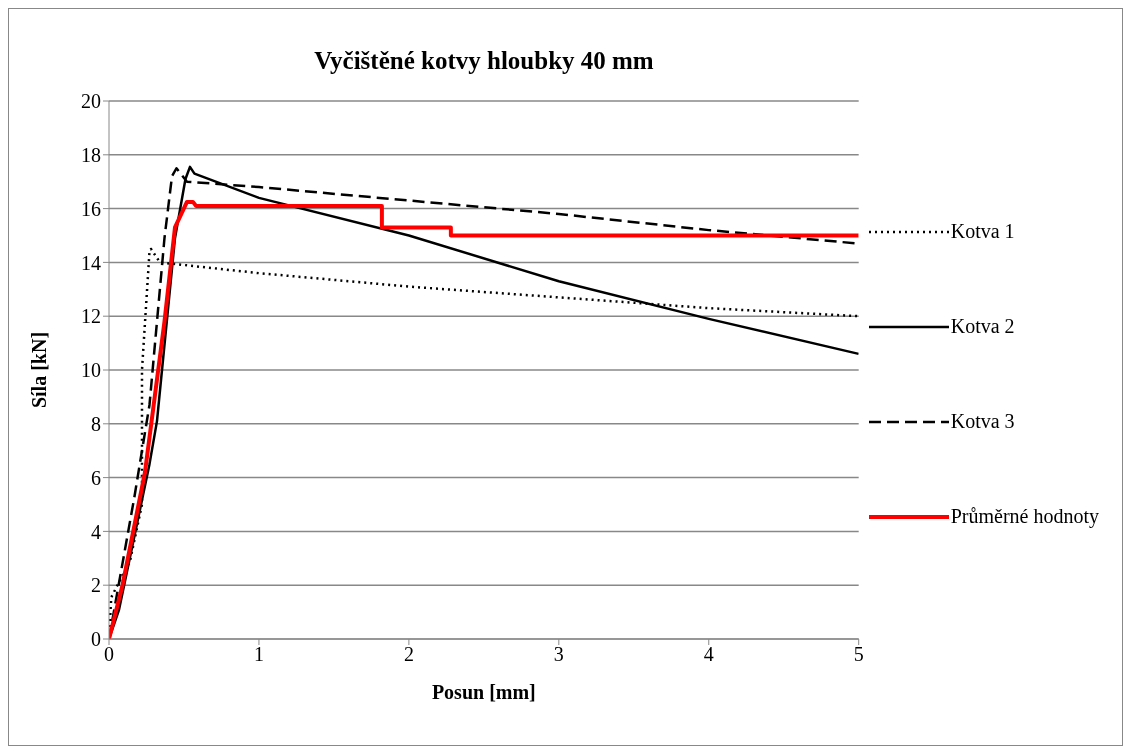  Describe the element at coordinates (1024, 516) in the screenshot. I see `legend-label: Průměrné hodnoty` at that location.